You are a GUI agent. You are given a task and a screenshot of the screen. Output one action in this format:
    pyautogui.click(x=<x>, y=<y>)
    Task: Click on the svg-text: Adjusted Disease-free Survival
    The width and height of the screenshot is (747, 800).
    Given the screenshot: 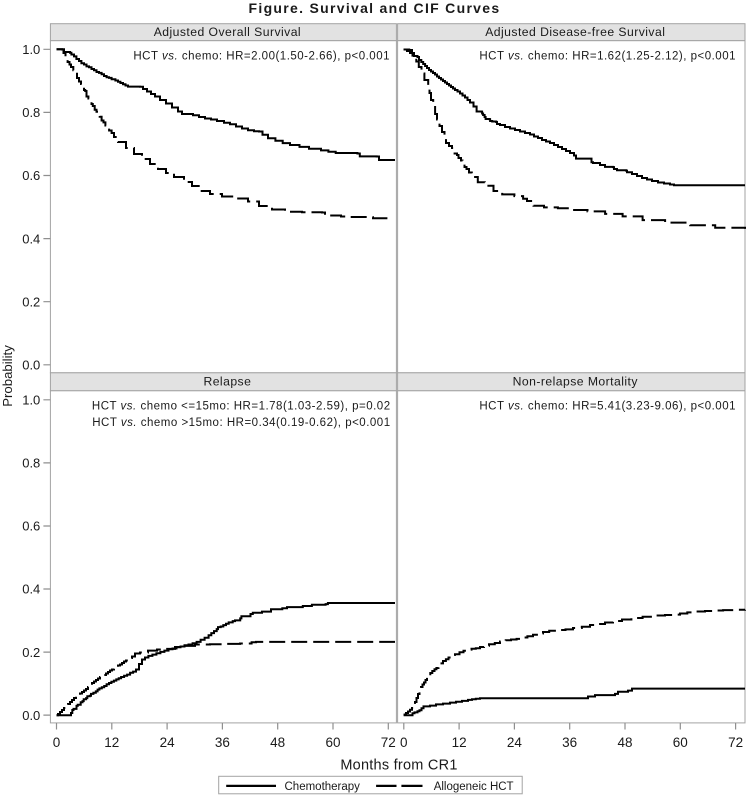 What is the action you would take?
    pyautogui.click(x=575, y=32)
    